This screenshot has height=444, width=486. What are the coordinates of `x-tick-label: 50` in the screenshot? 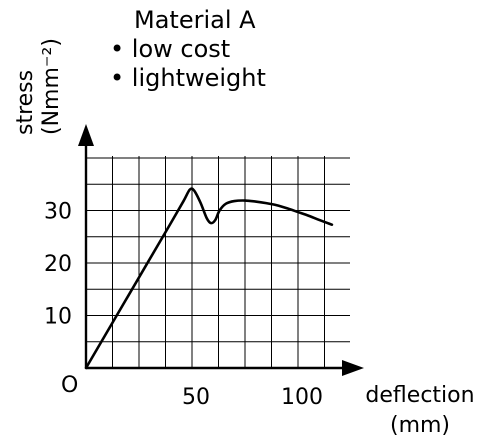 It's located at (196, 397).